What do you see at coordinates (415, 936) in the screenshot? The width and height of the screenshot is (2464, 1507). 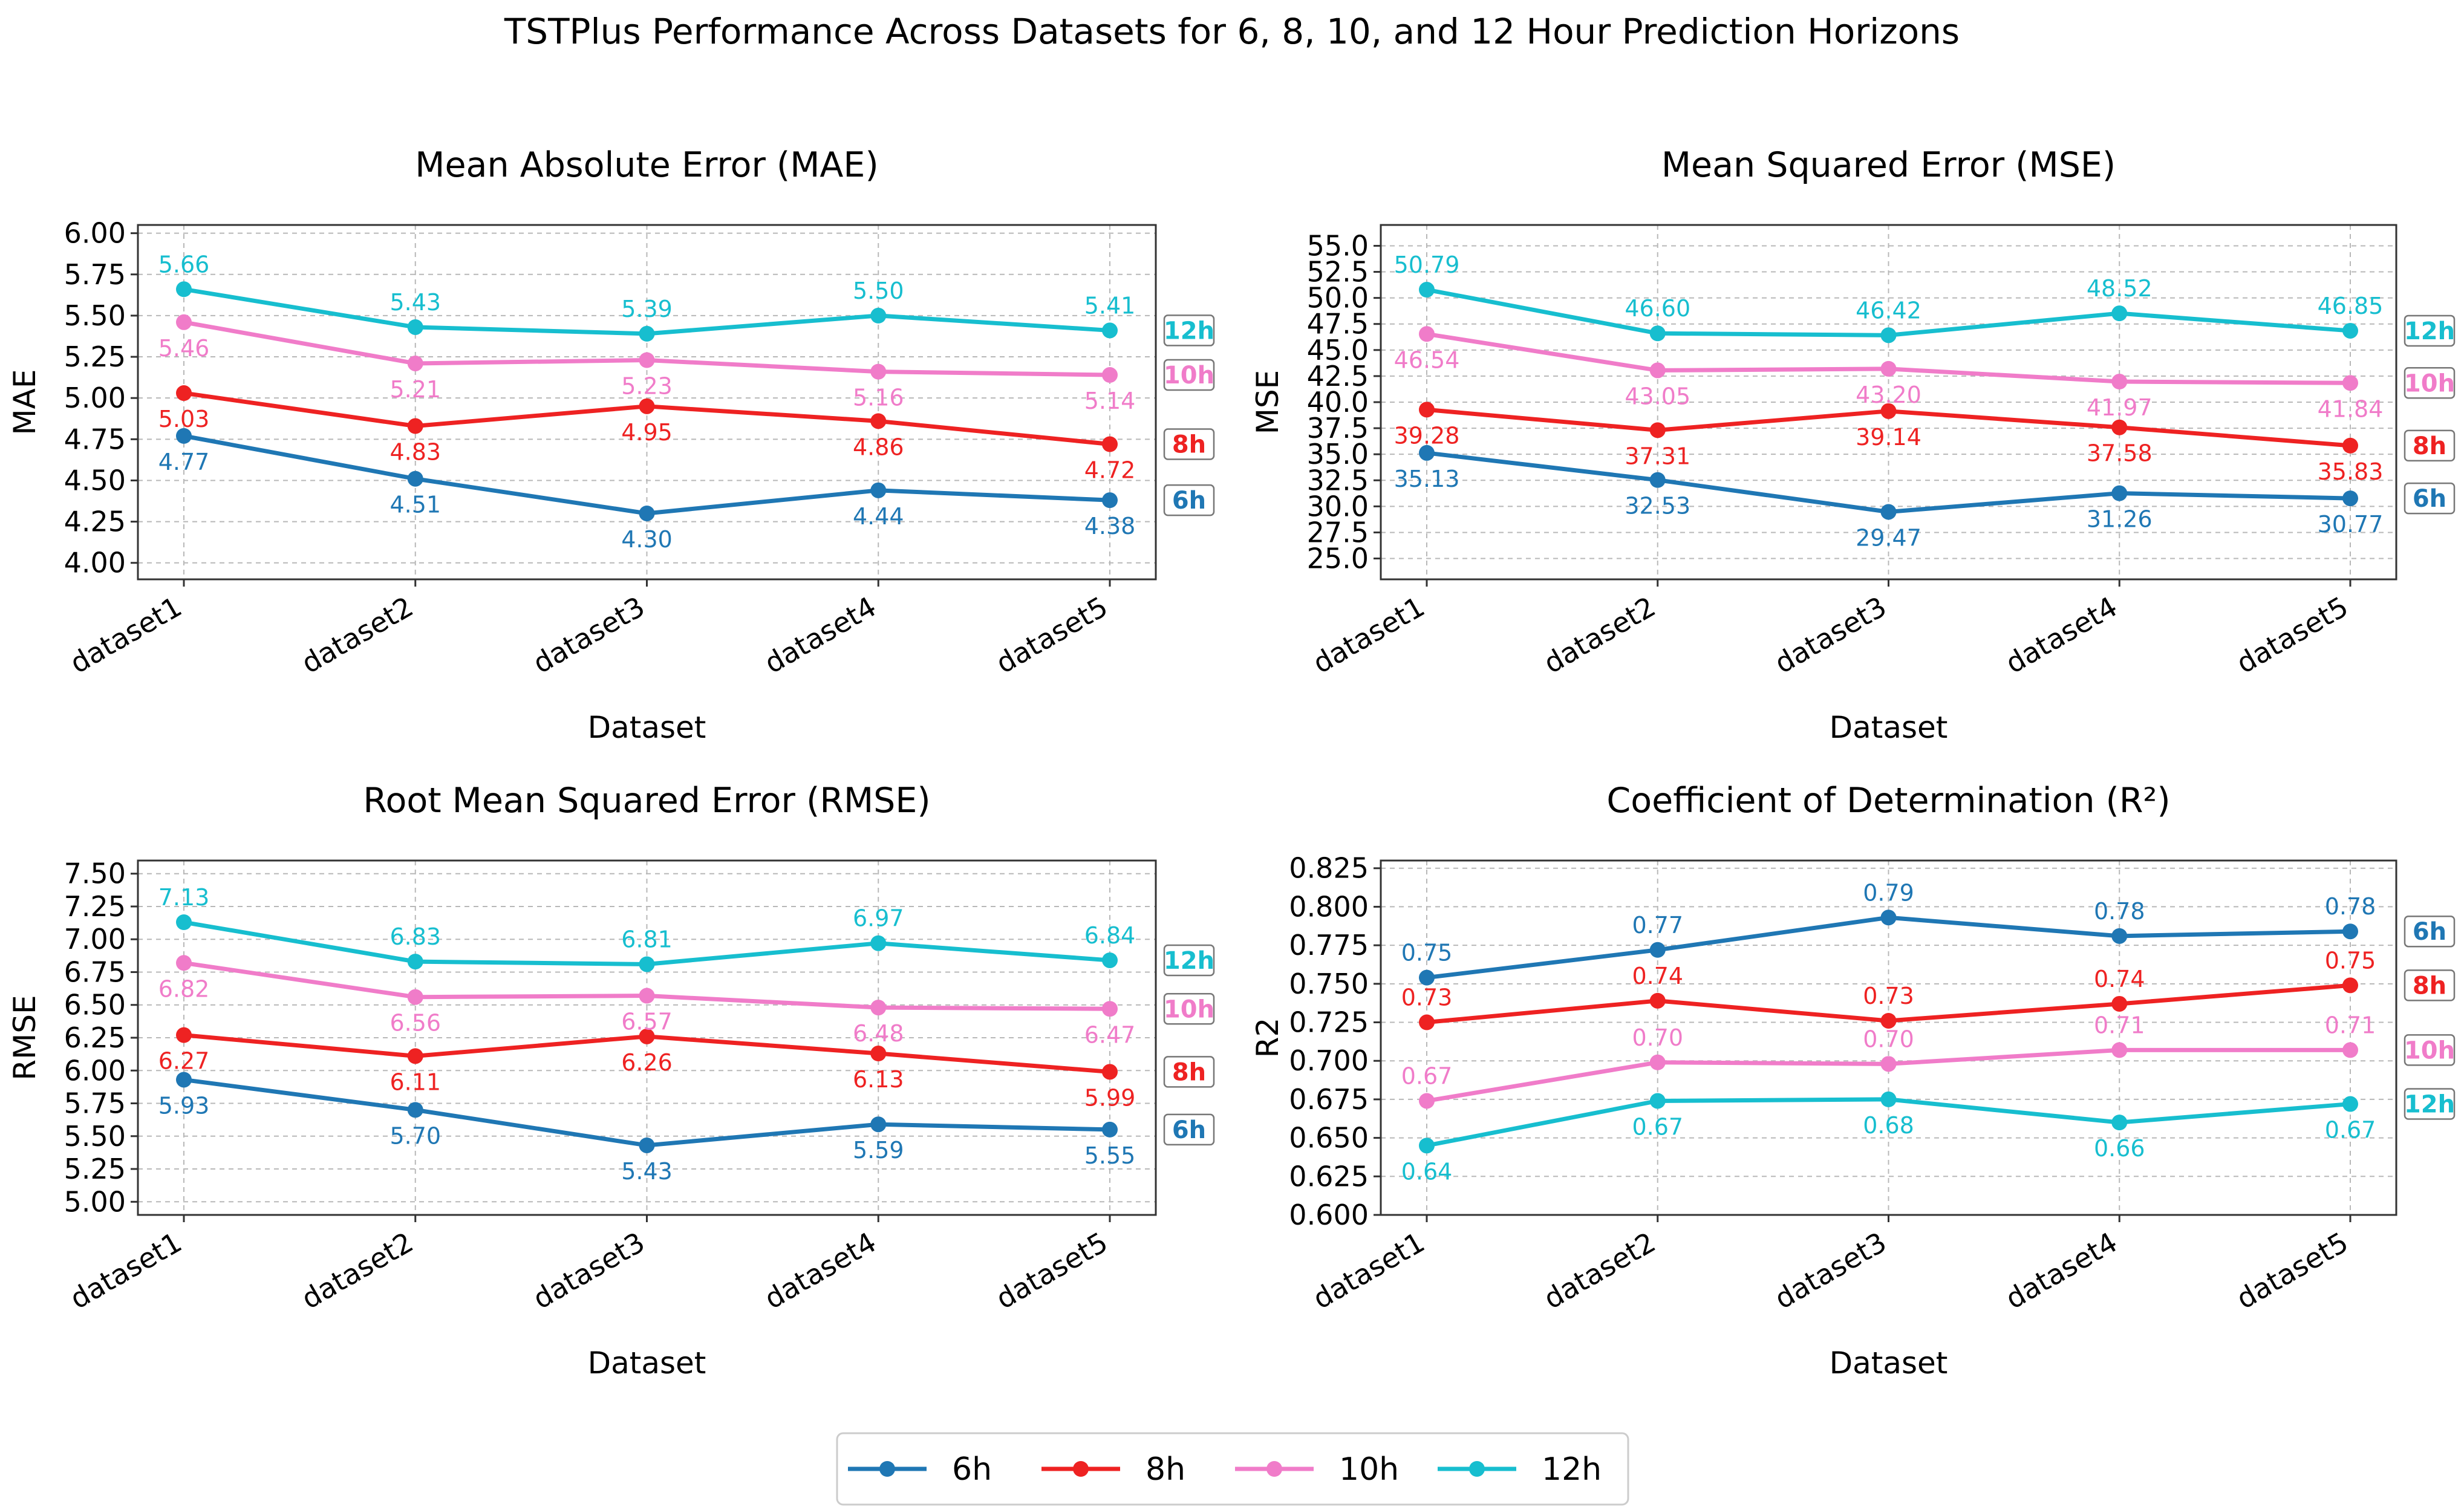 I see `data-label: 6.83` at bounding box center [415, 936].